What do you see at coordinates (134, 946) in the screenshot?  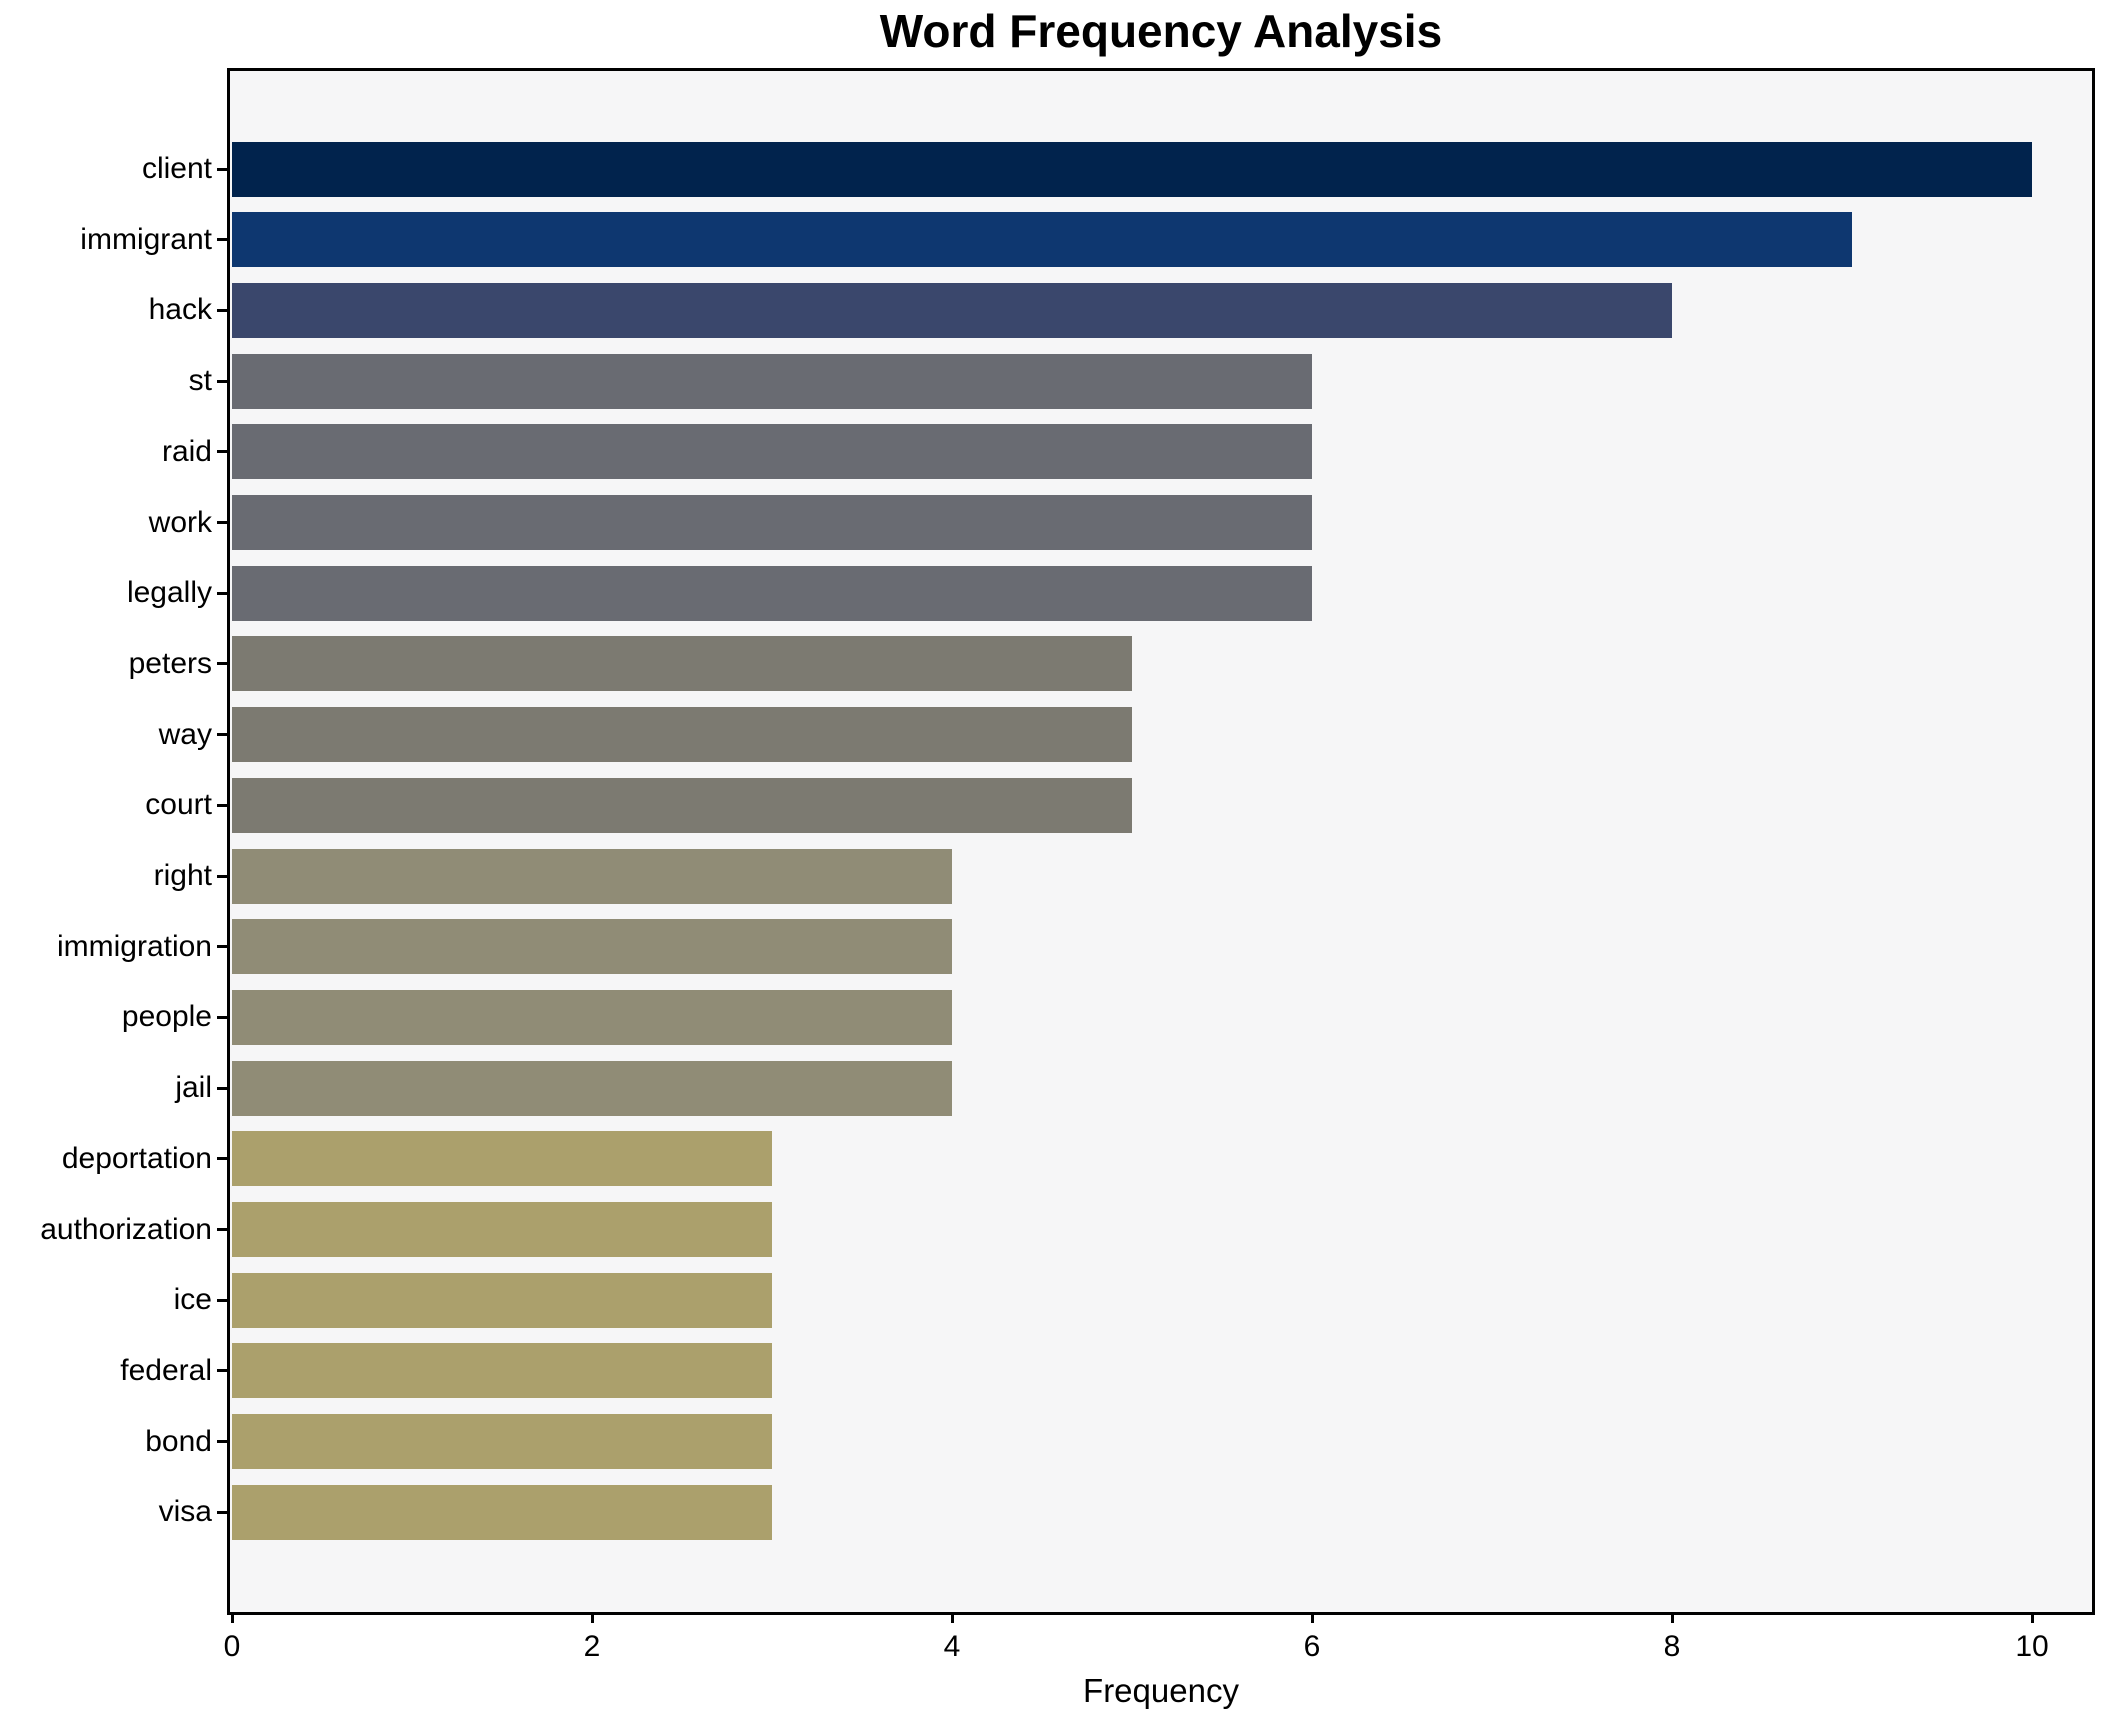 I see `y-axis-label-immigration: immigration` at bounding box center [134, 946].